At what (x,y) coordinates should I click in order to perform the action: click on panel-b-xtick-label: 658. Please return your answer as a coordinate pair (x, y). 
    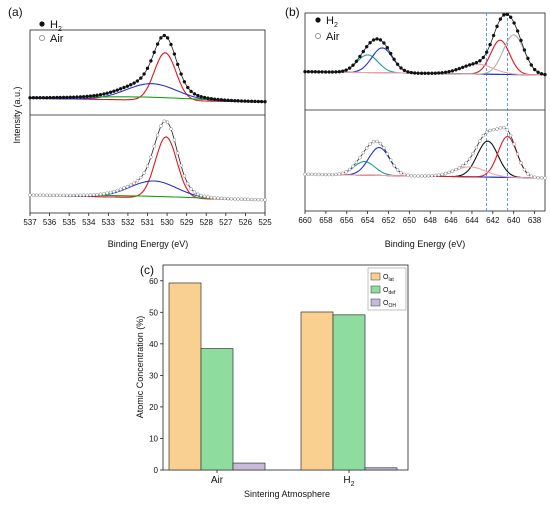
    Looking at the image, I should click on (326, 220).